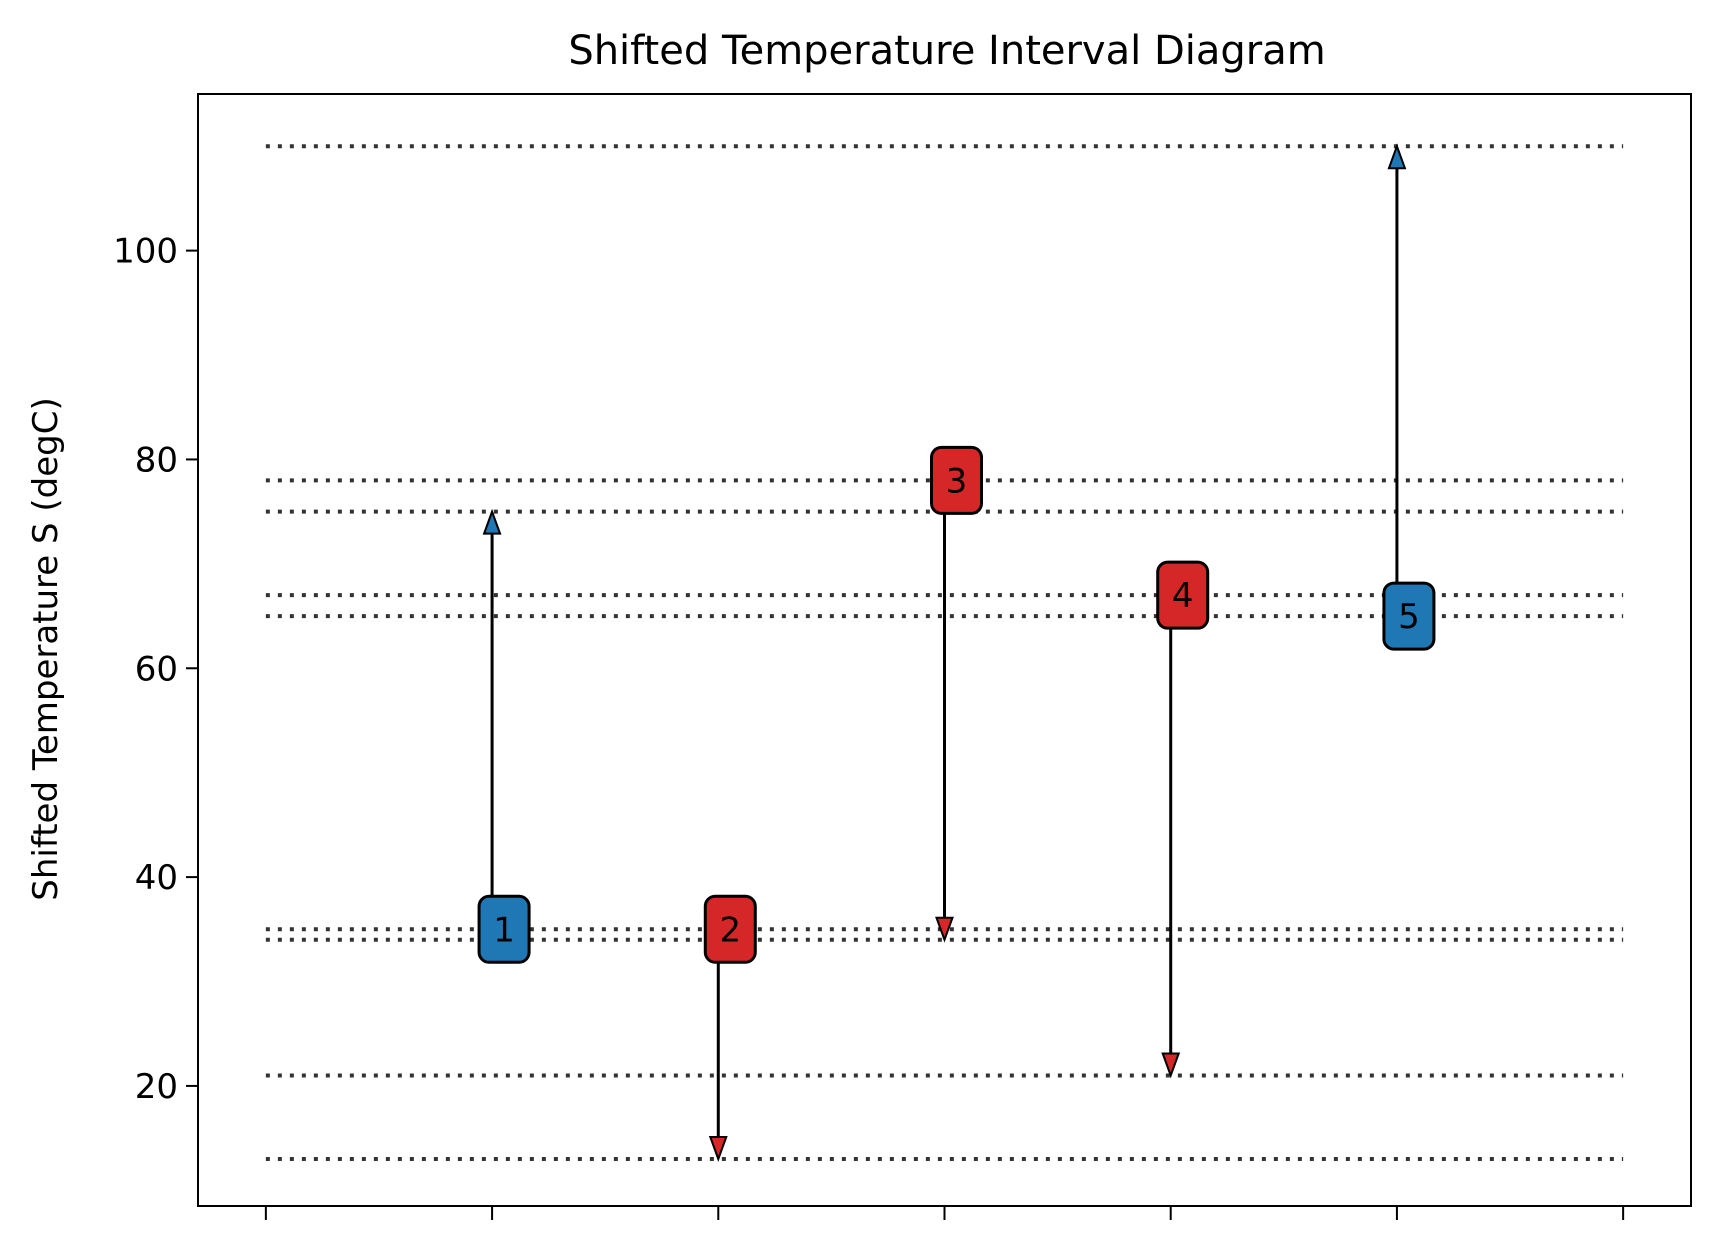  Describe the element at coordinates (156, 460) in the screenshot. I see `y-tick-label: 80` at that location.